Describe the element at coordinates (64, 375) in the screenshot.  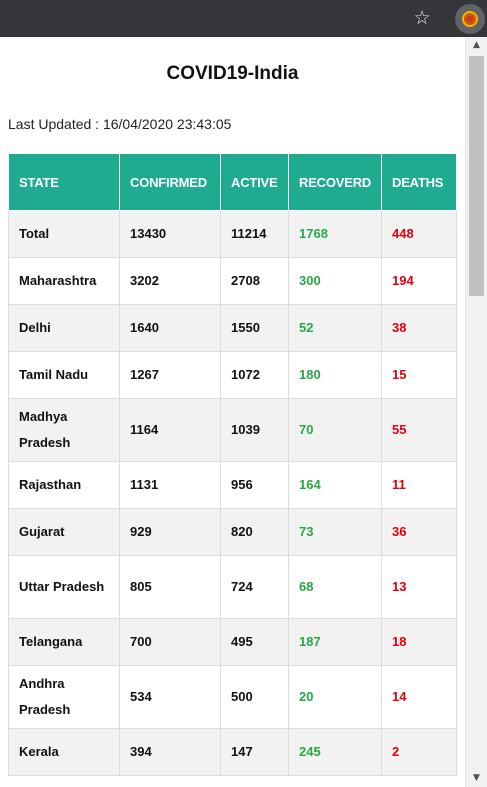
I see `state-cell: Tamil Nadu` at that location.